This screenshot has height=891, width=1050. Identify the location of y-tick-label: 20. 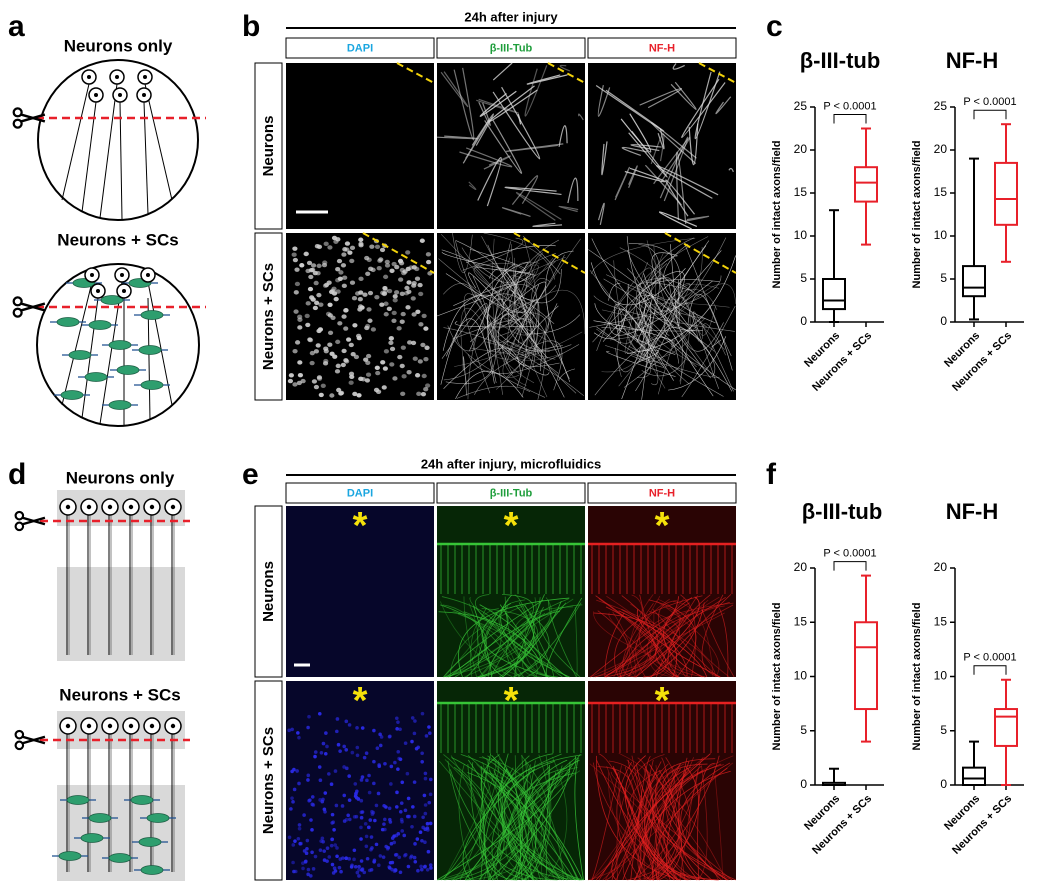
(801, 149).